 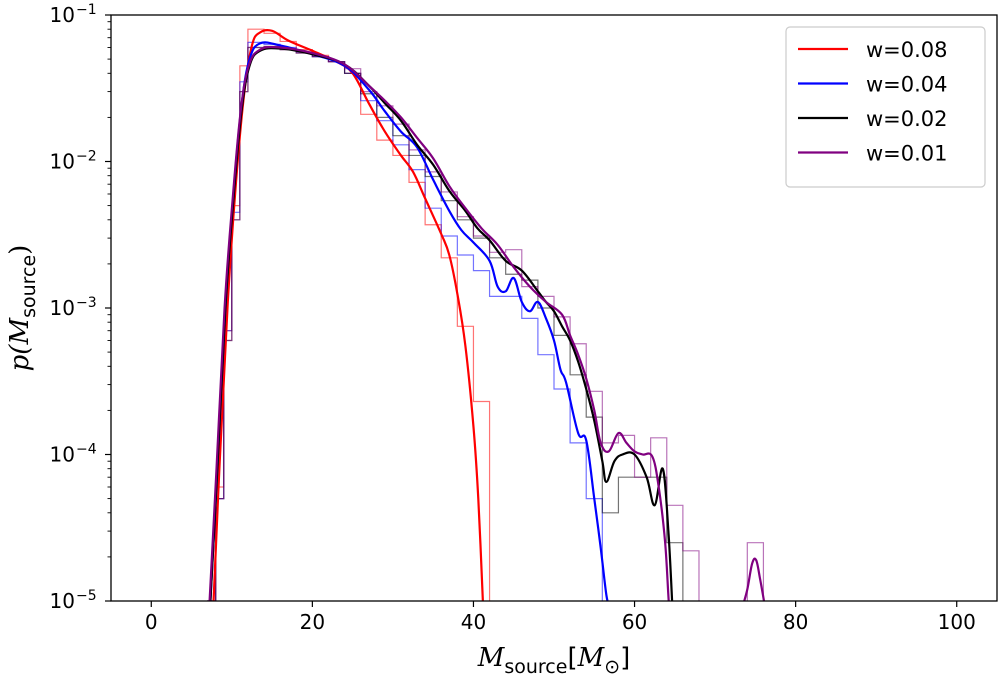 I want to click on legend-label-4: w=0.01, so click(x=907, y=154).